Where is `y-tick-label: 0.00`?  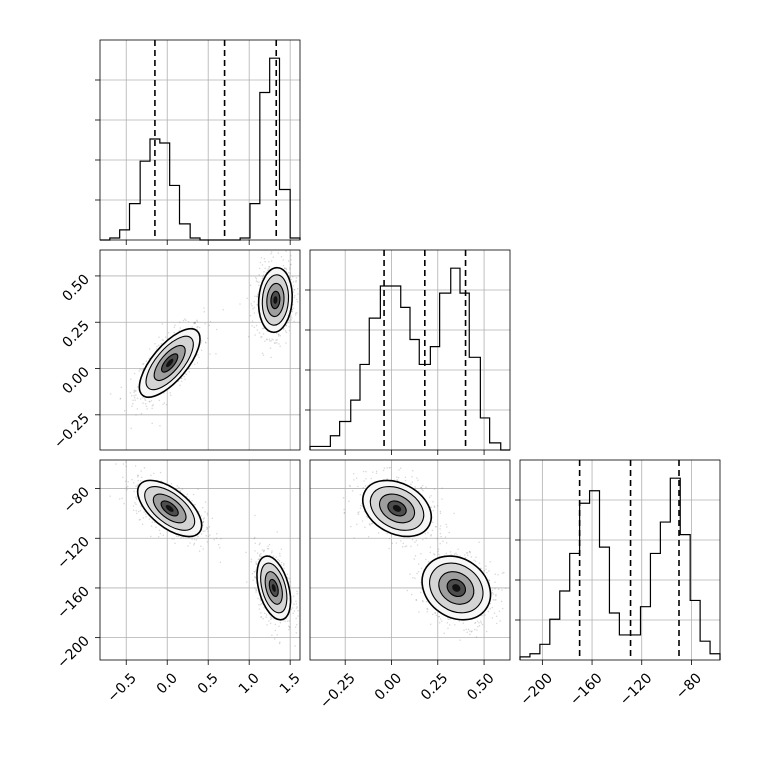 y-tick-label: 0.00 is located at coordinates (75, 380).